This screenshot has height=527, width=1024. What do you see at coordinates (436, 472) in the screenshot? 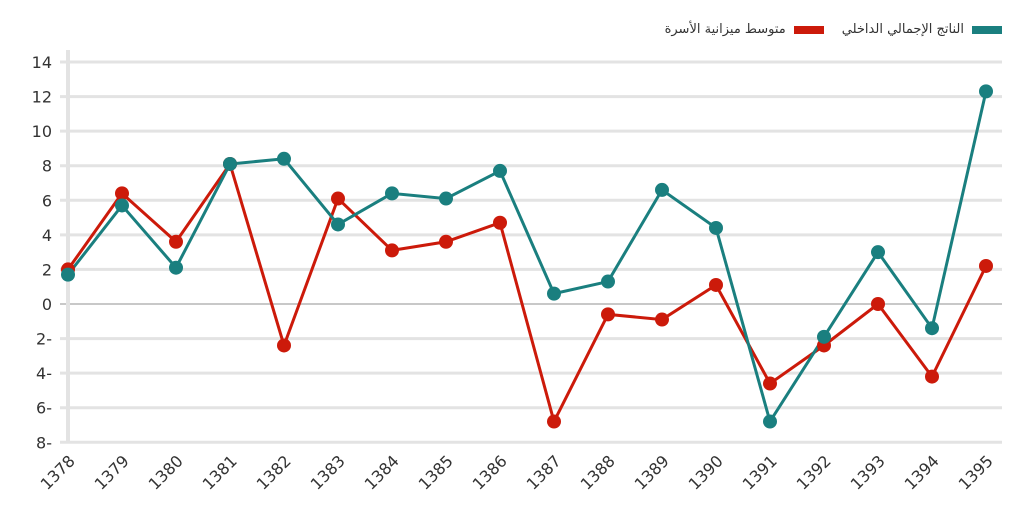
I see `x-tick-label: 1385` at bounding box center [436, 472].